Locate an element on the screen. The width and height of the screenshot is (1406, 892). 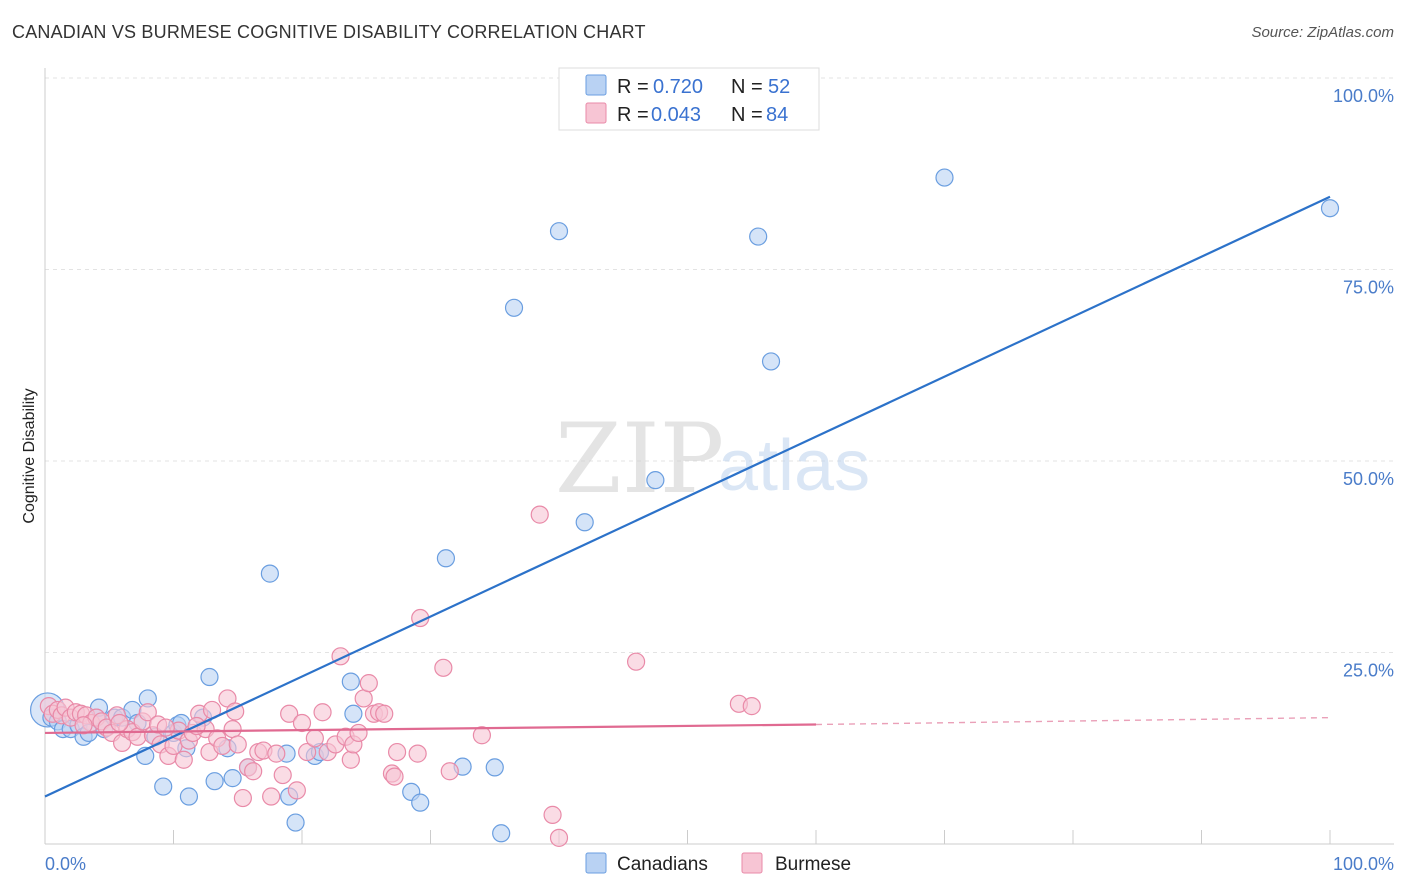
bottom-legend-label-burmese: Burmese is located at coordinates (813, 864).